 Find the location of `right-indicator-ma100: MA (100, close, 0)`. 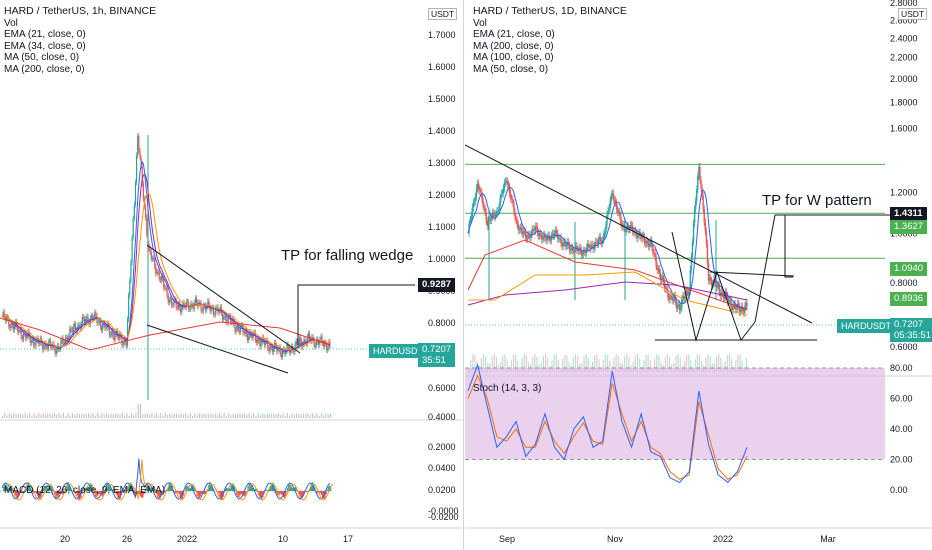

right-indicator-ma100: MA (100, close, 0) is located at coordinates (513, 57).